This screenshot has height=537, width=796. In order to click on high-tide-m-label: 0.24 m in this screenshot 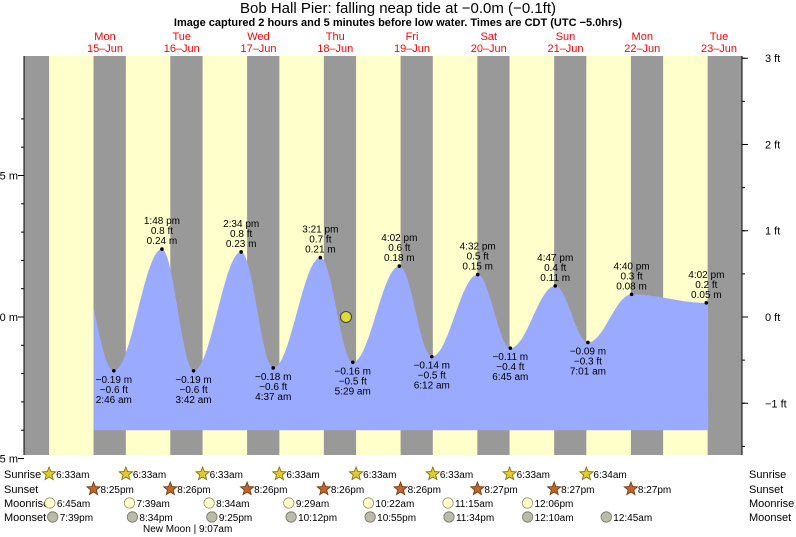, I will do `click(162, 241)`.